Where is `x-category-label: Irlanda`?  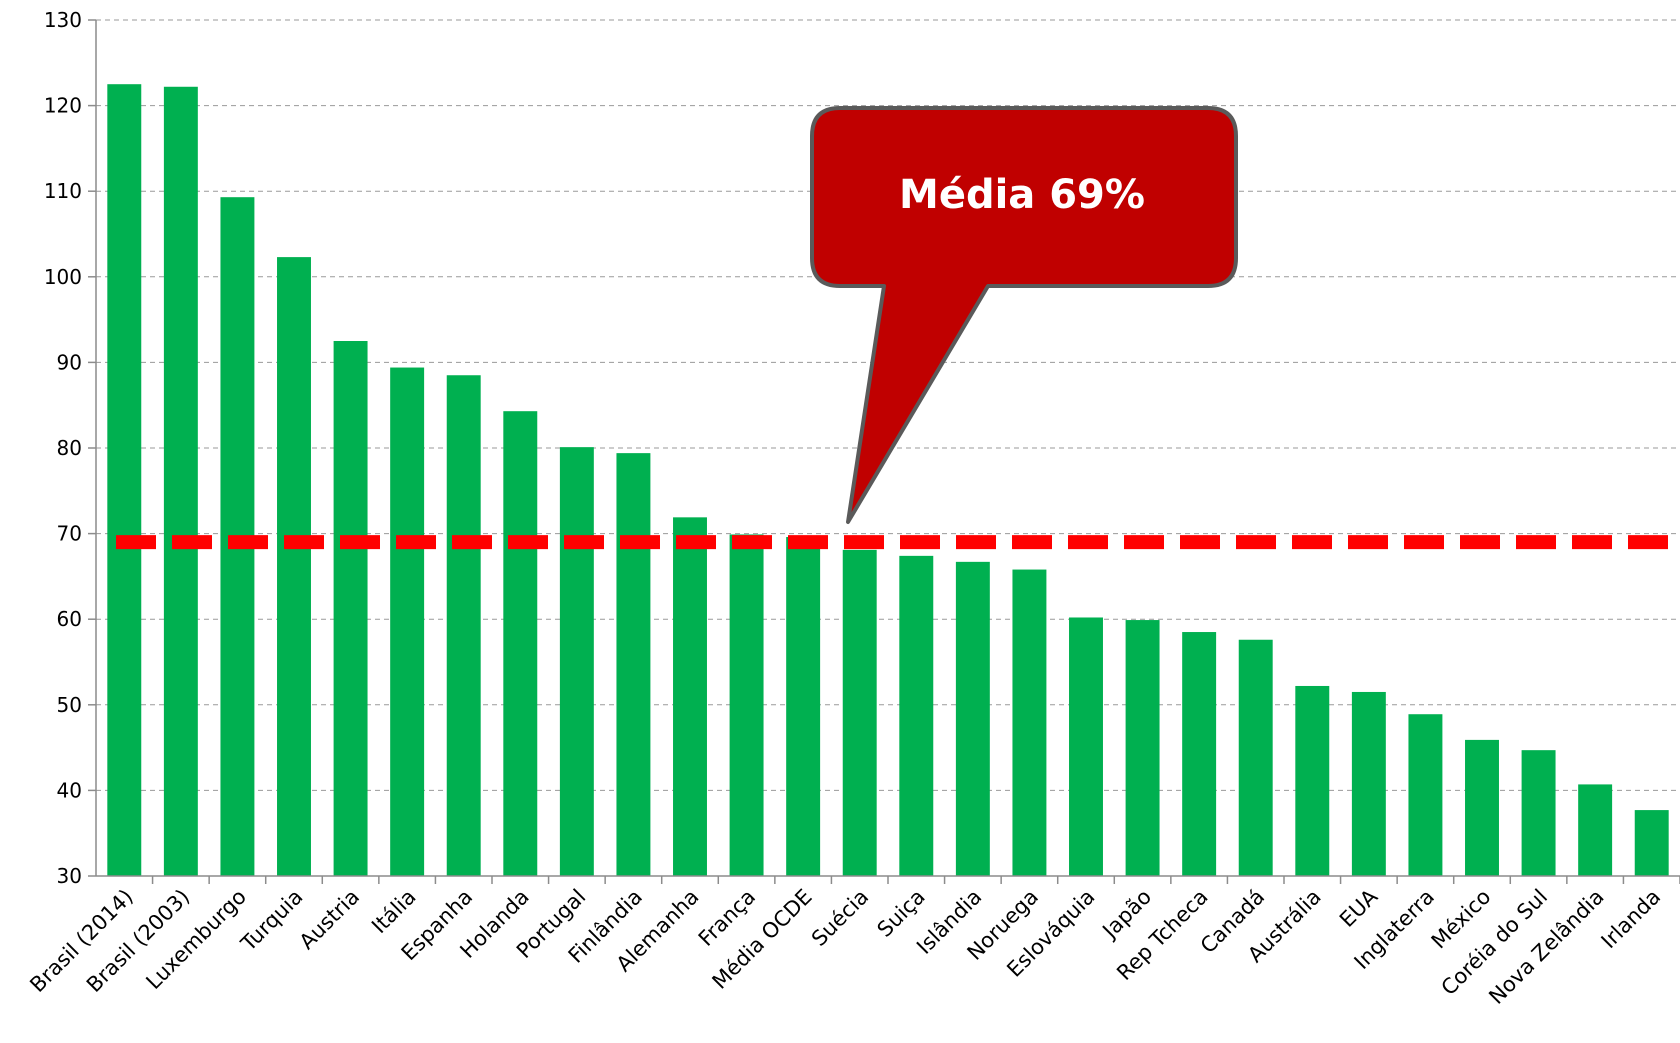 x-category-label: Irlanda is located at coordinates (1631, 919).